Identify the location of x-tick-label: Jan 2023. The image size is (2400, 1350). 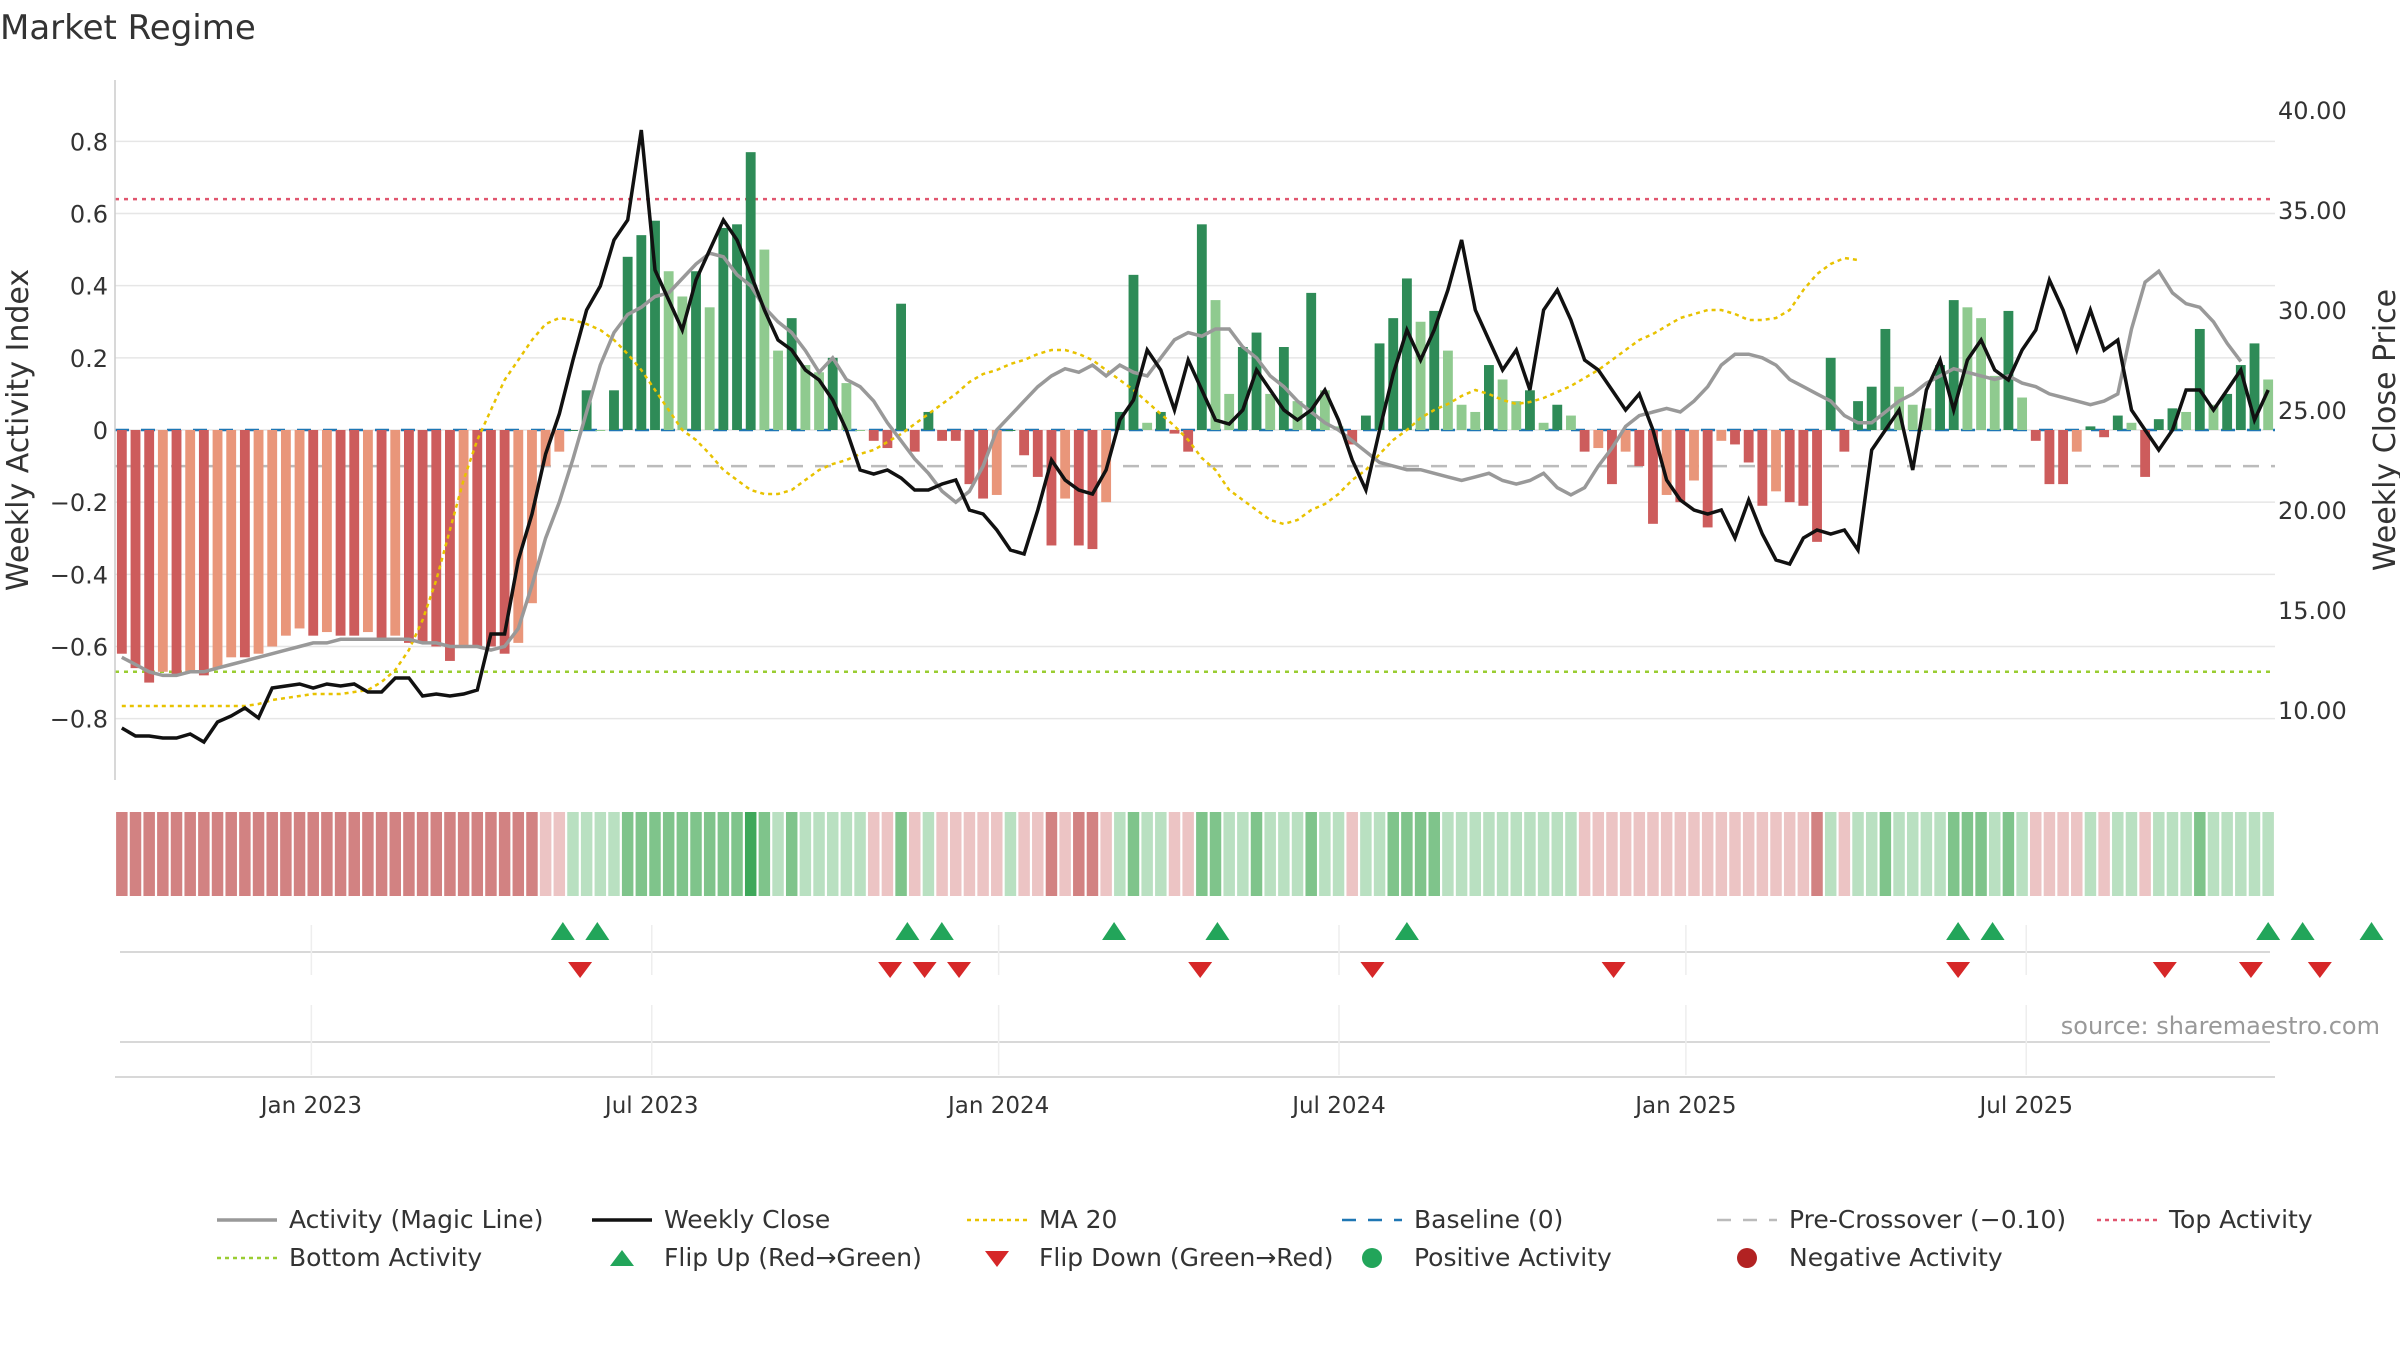
(310, 1106).